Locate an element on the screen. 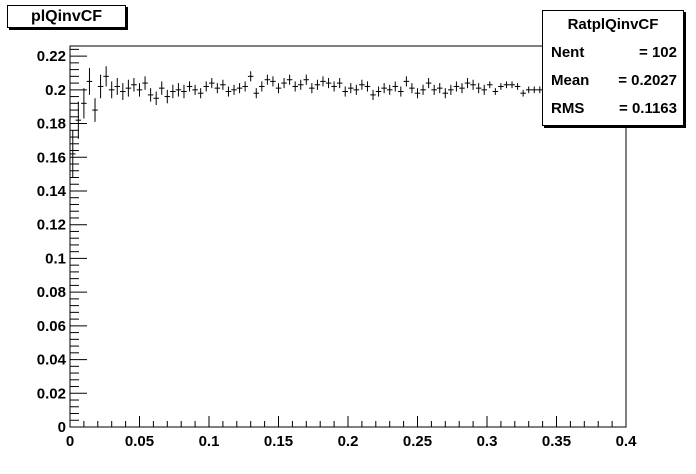  y-tick-label: 0.06 is located at coordinates (51, 326).